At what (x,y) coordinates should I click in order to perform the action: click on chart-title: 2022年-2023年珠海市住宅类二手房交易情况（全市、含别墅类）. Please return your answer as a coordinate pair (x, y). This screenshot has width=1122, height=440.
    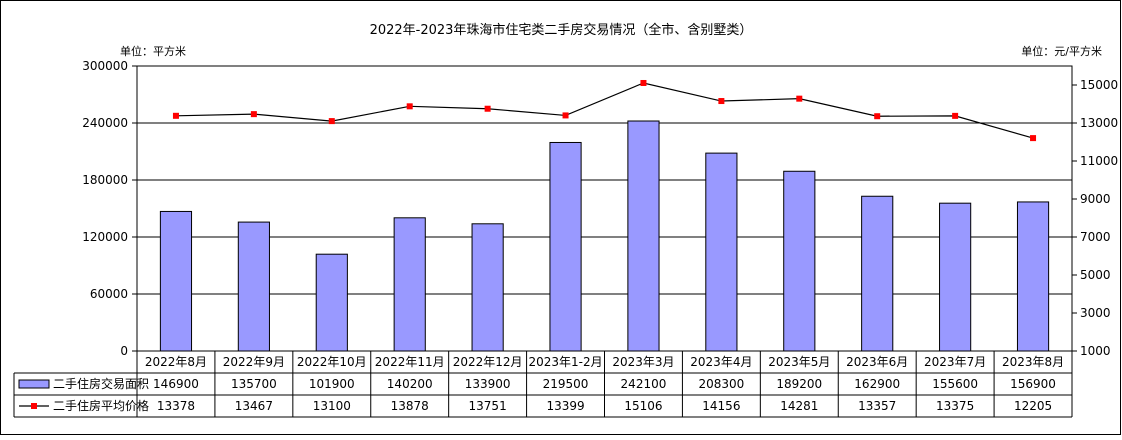
    Looking at the image, I should click on (561, 30).